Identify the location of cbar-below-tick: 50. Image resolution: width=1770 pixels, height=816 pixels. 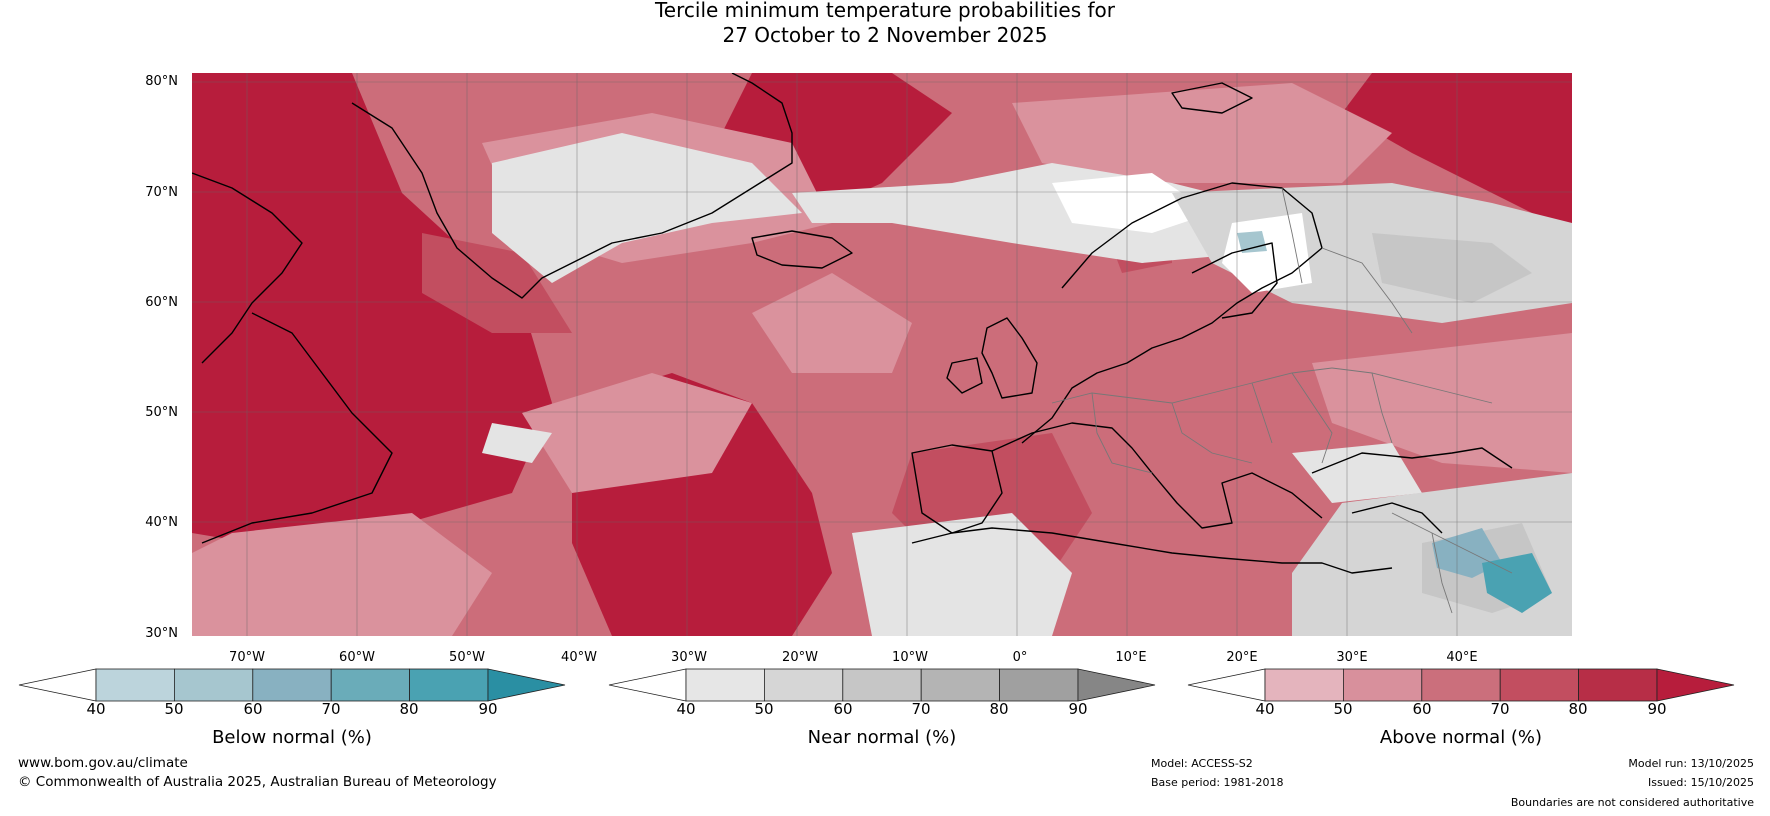
(174, 709).